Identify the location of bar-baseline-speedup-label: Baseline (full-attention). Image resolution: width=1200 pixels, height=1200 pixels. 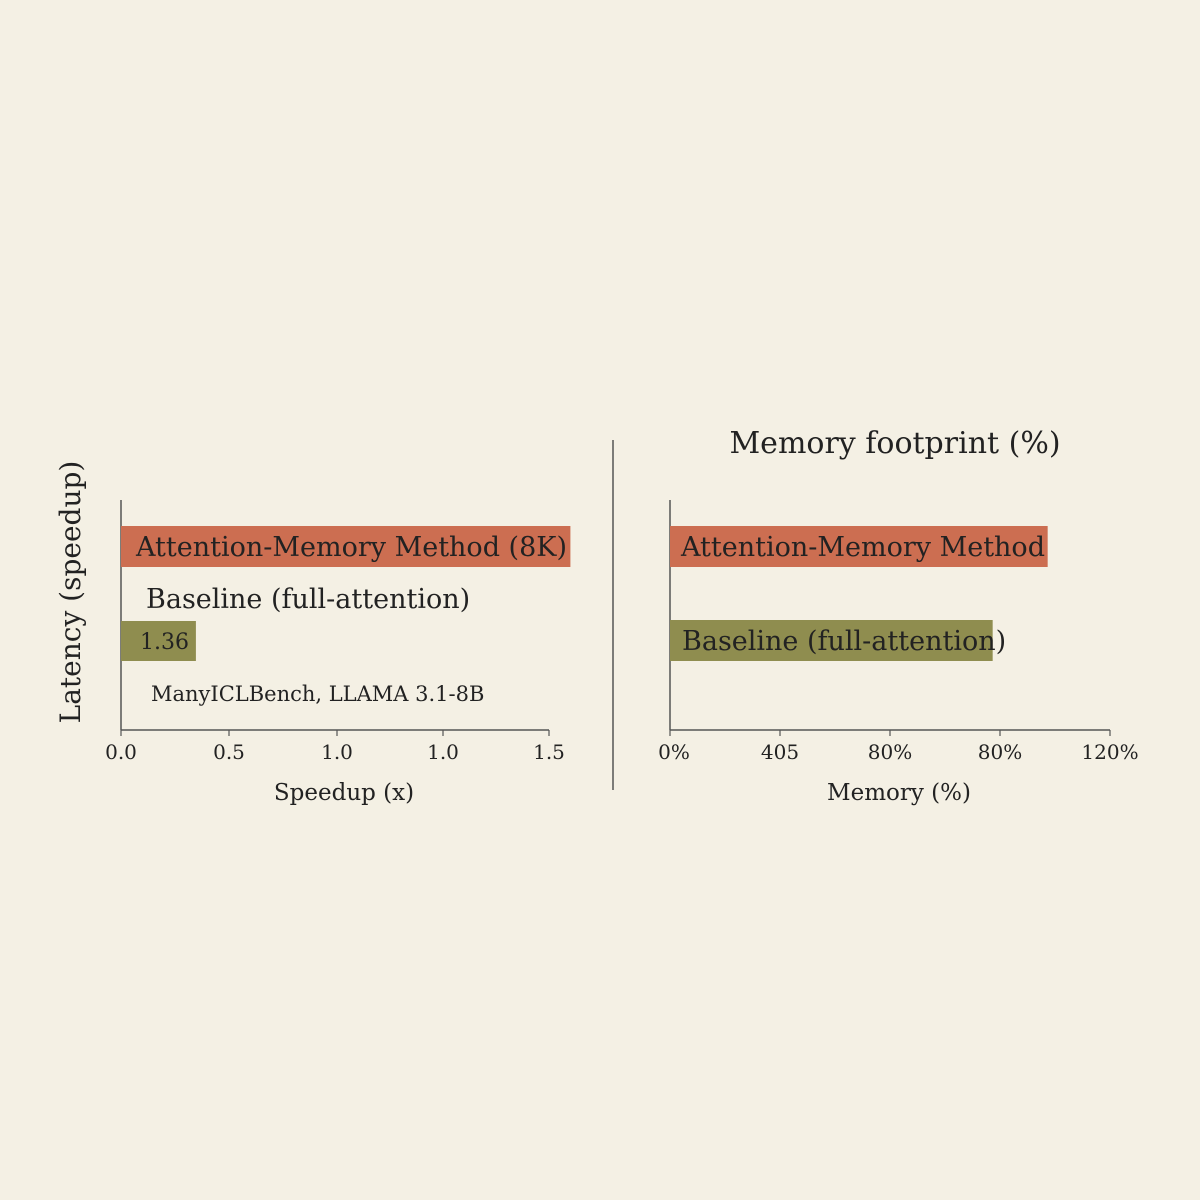
(308, 599).